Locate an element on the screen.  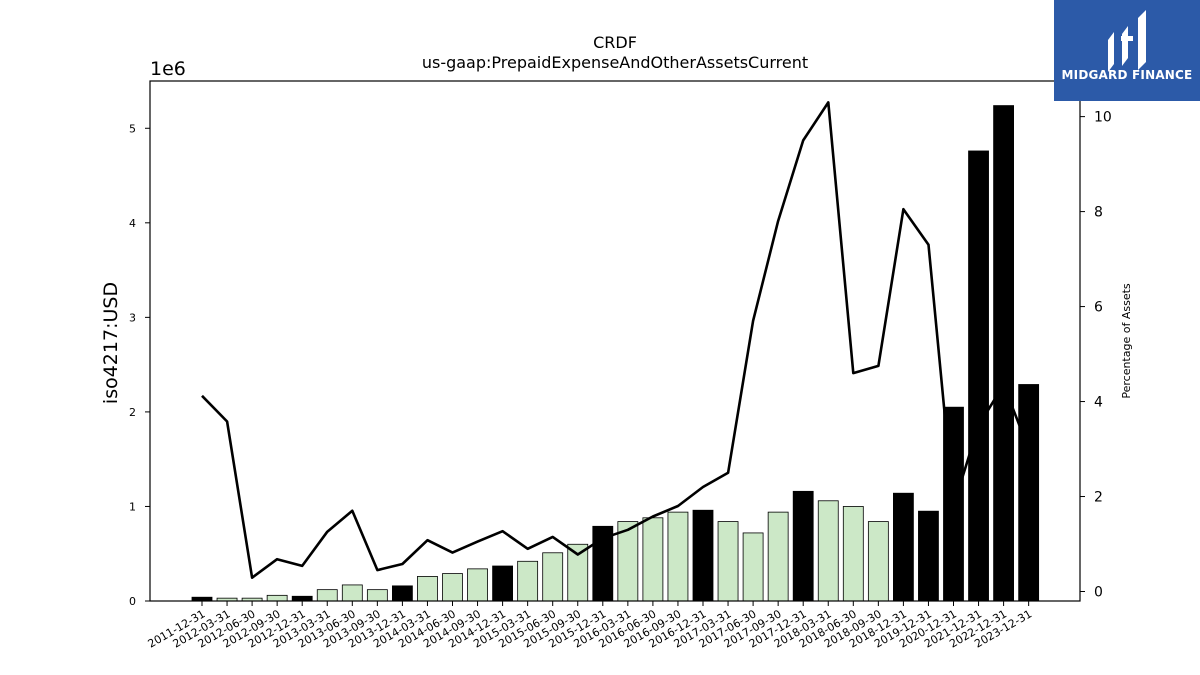
y2-tick-label: 4 is located at coordinates (1098, 403).